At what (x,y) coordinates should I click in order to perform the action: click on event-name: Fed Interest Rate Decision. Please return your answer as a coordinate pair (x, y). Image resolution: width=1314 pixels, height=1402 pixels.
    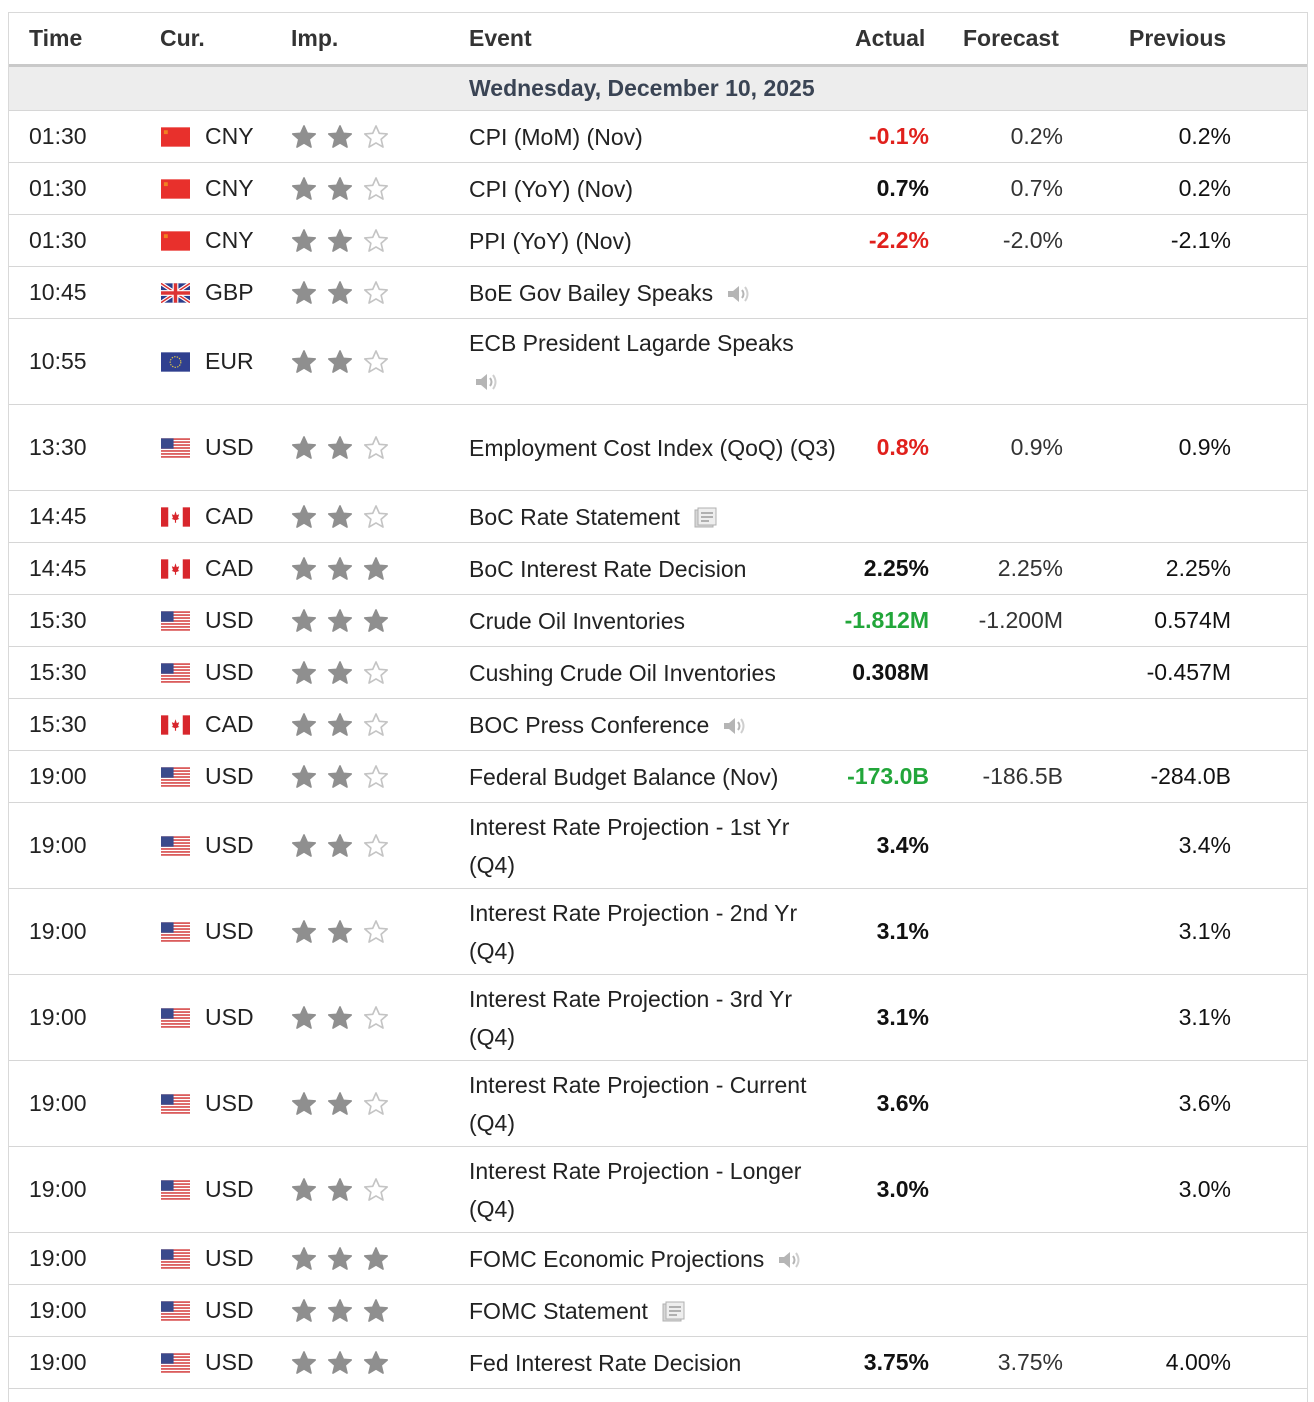
    Looking at the image, I should click on (605, 1362).